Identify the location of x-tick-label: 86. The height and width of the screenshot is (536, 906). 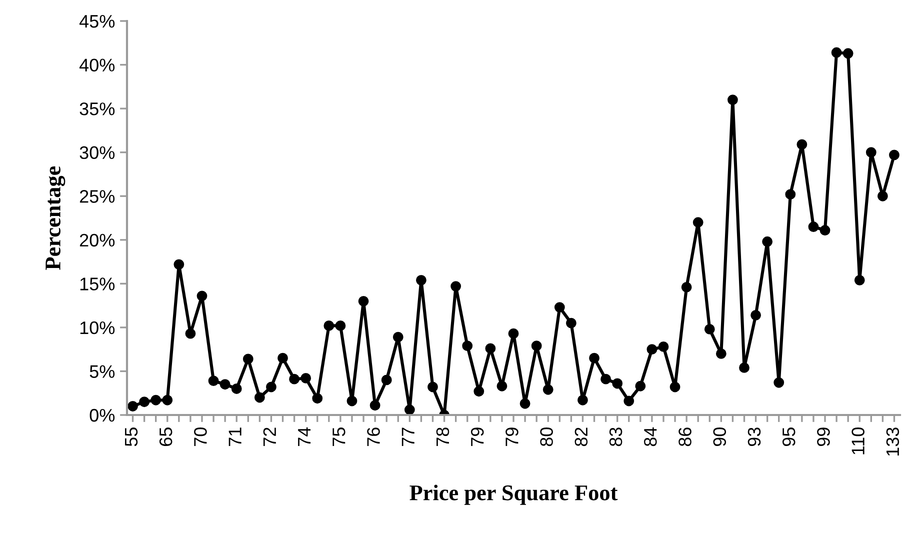
(685, 437).